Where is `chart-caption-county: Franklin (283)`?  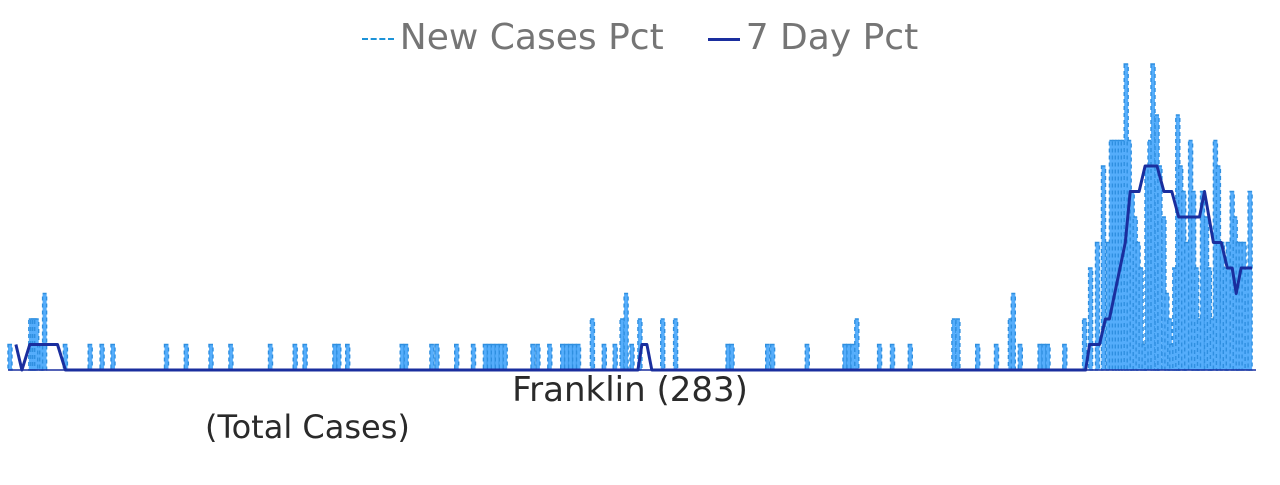 chart-caption-county: Franklin (283) is located at coordinates (630, 390).